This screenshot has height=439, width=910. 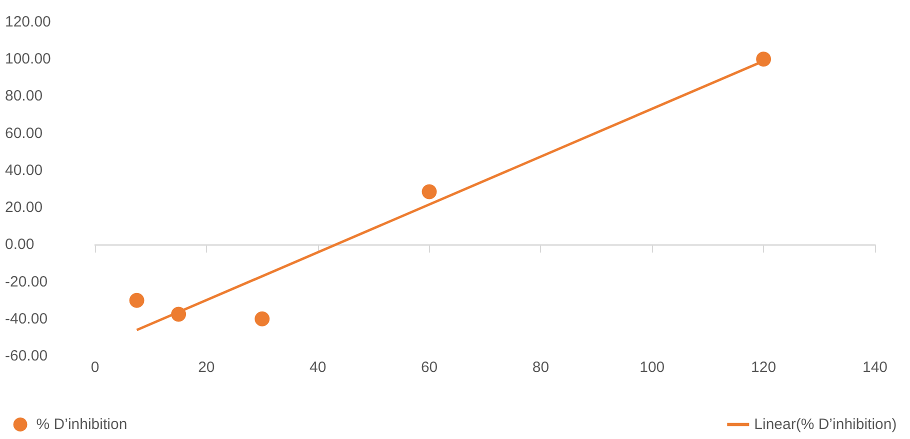 What do you see at coordinates (206, 367) in the screenshot?
I see `x-tick-label: 20` at bounding box center [206, 367].